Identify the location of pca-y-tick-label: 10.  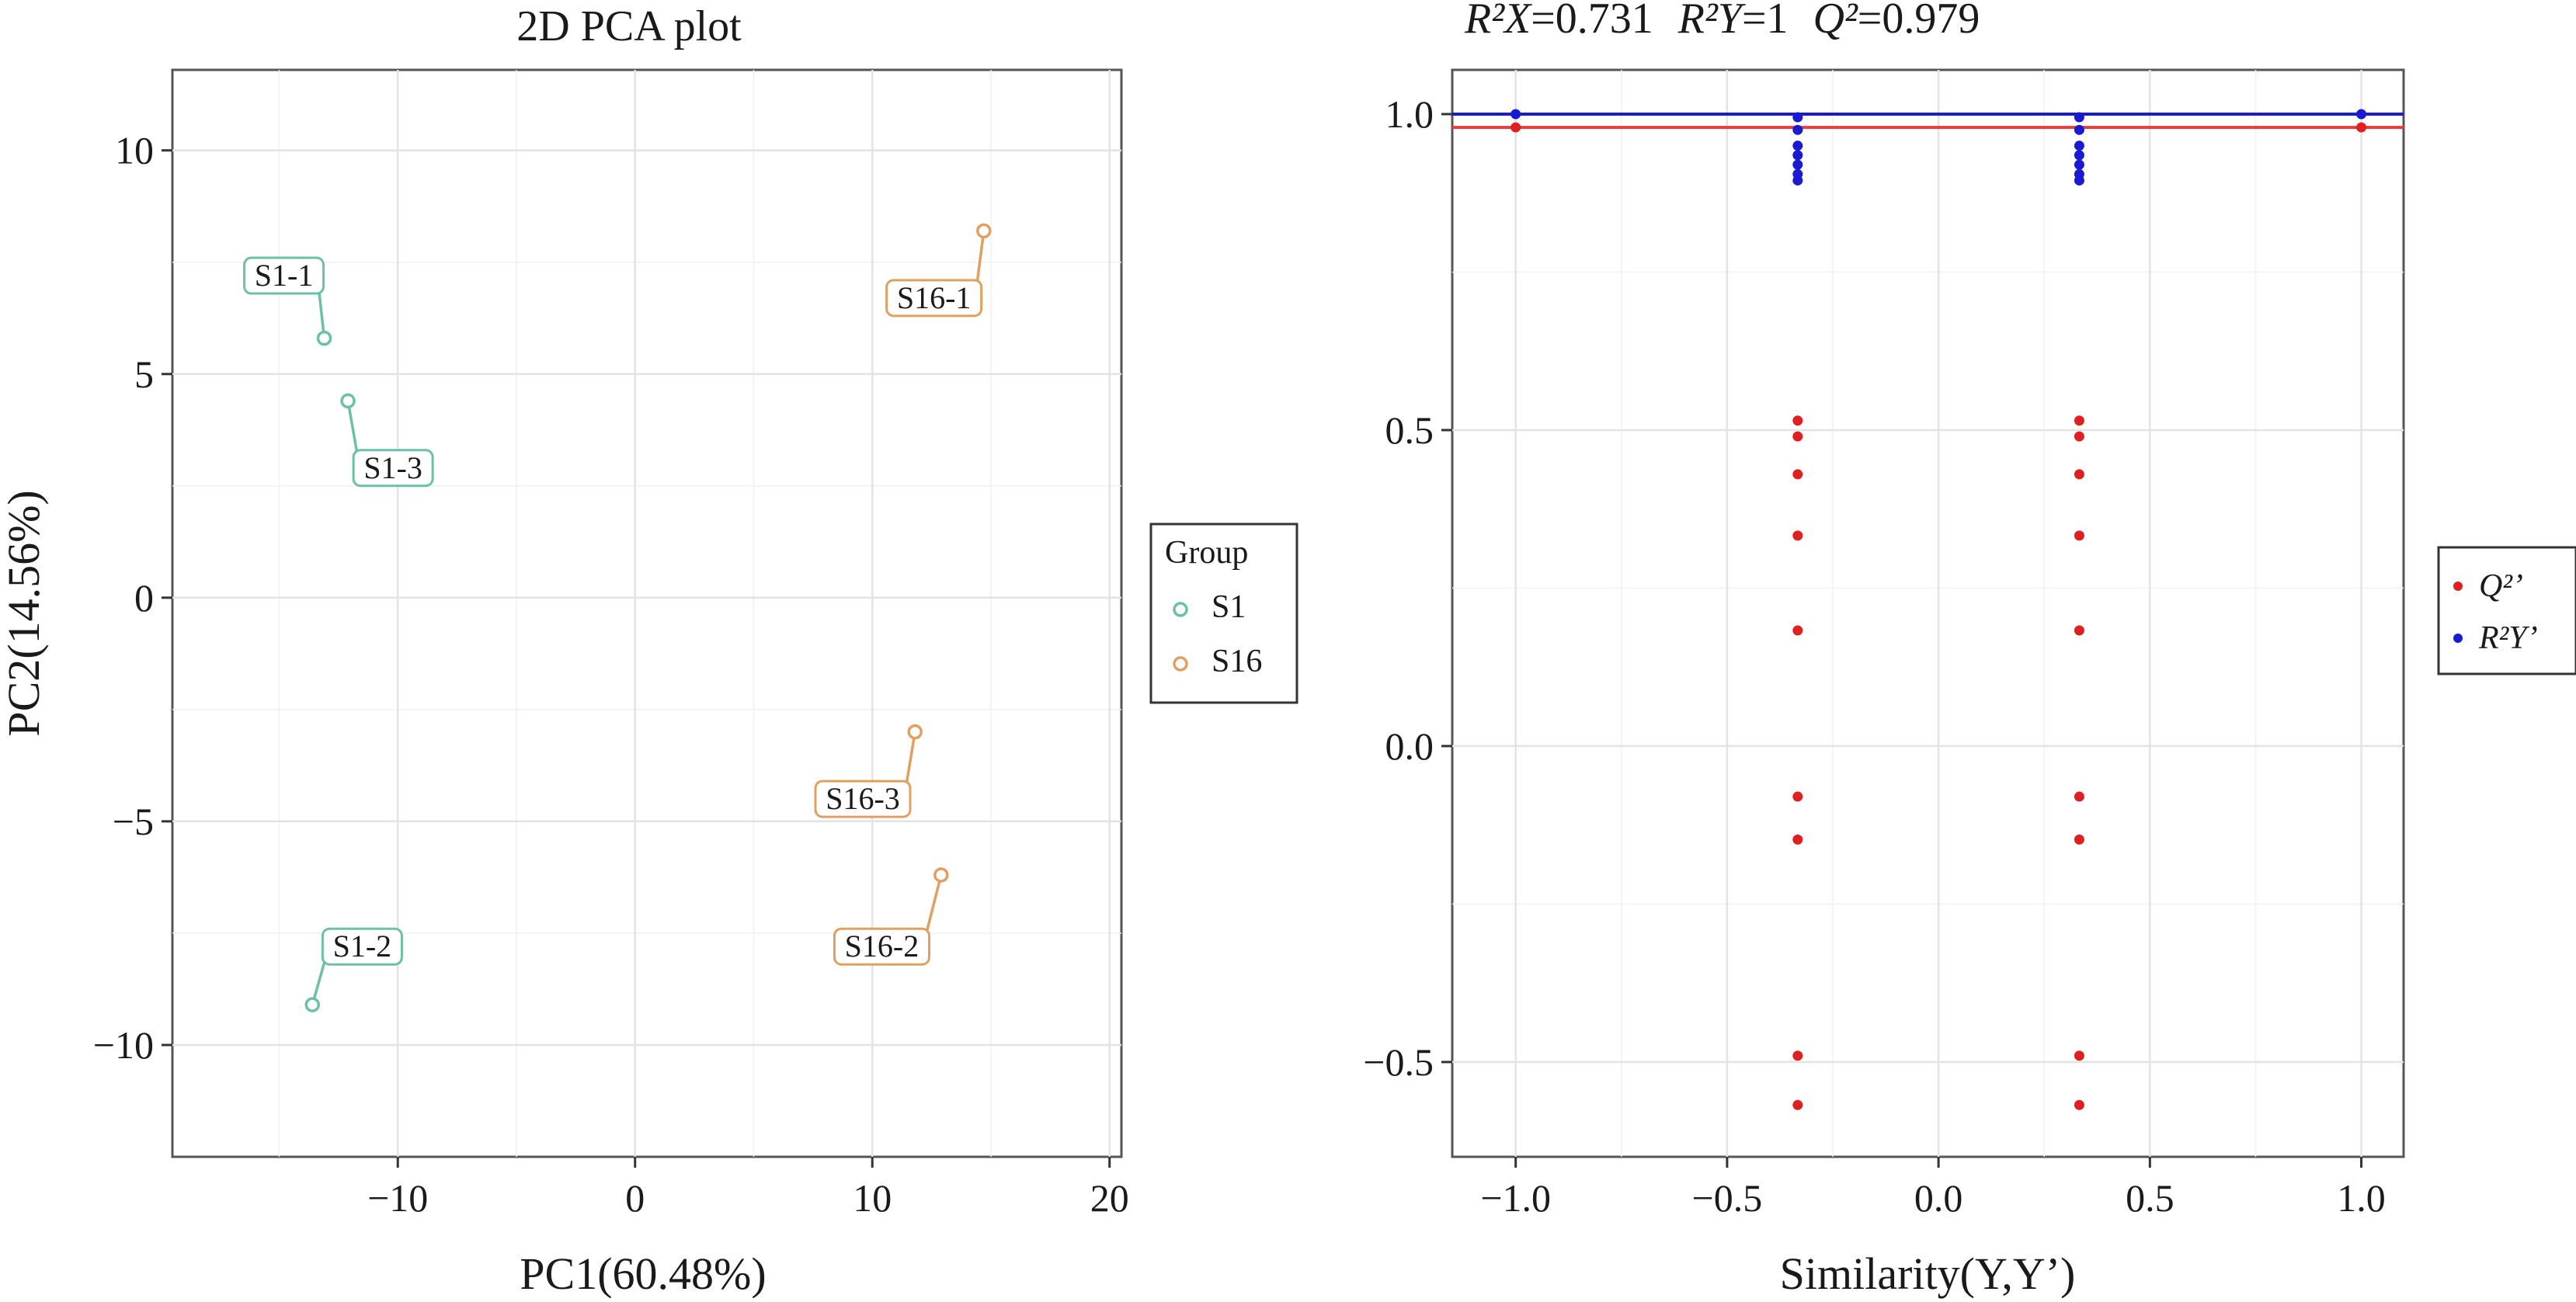
(134, 150).